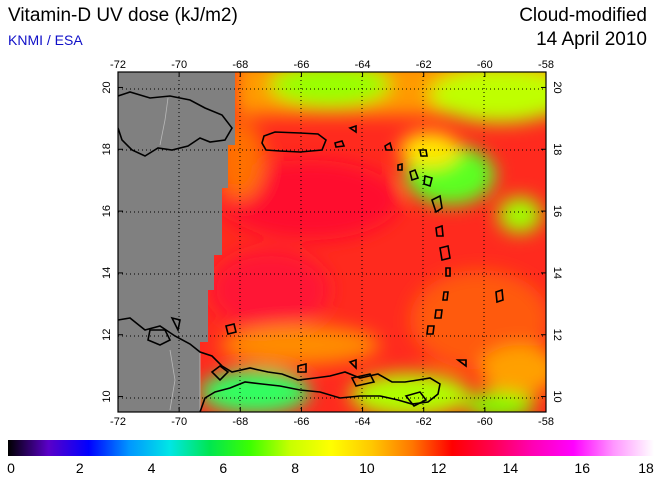  I want to click on colorbar-tick-label: 14, so click(510, 468).